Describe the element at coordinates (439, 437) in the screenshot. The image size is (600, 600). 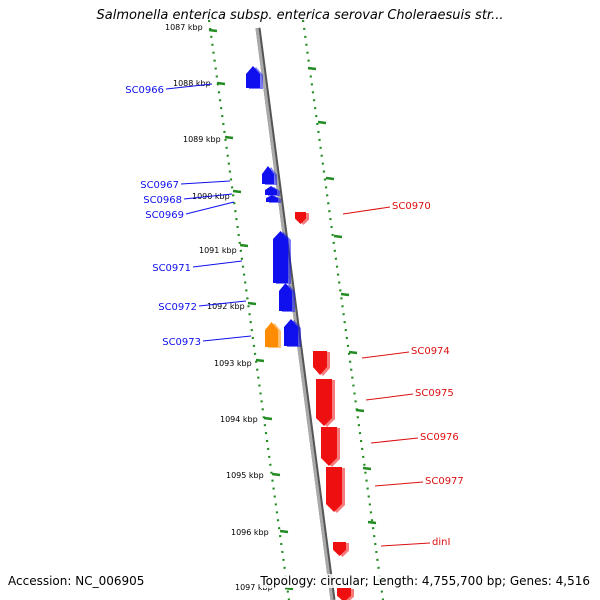
I see `gene-label-sc0976: SC0976` at that location.